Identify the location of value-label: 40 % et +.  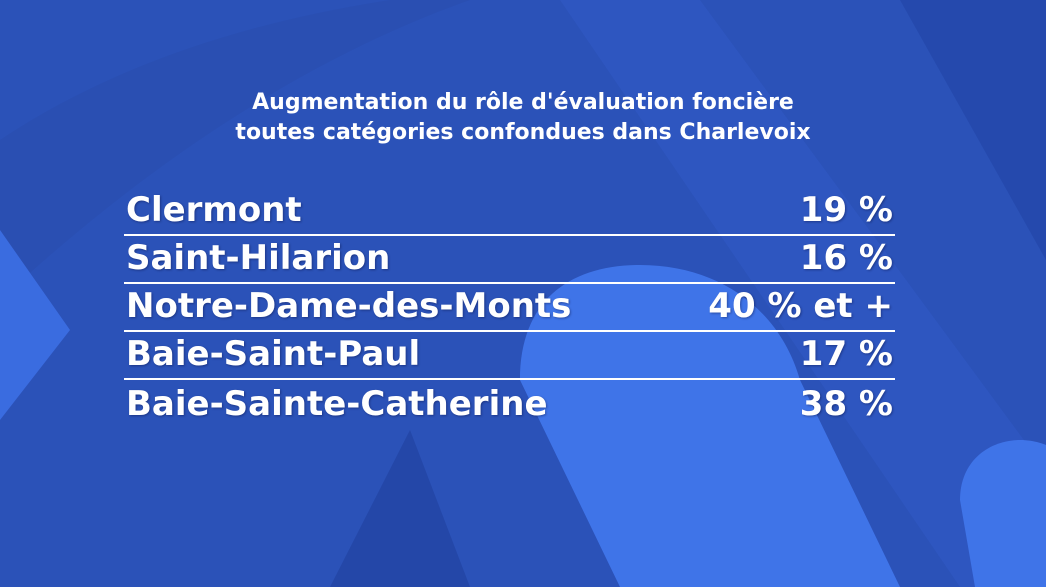
(800, 306).